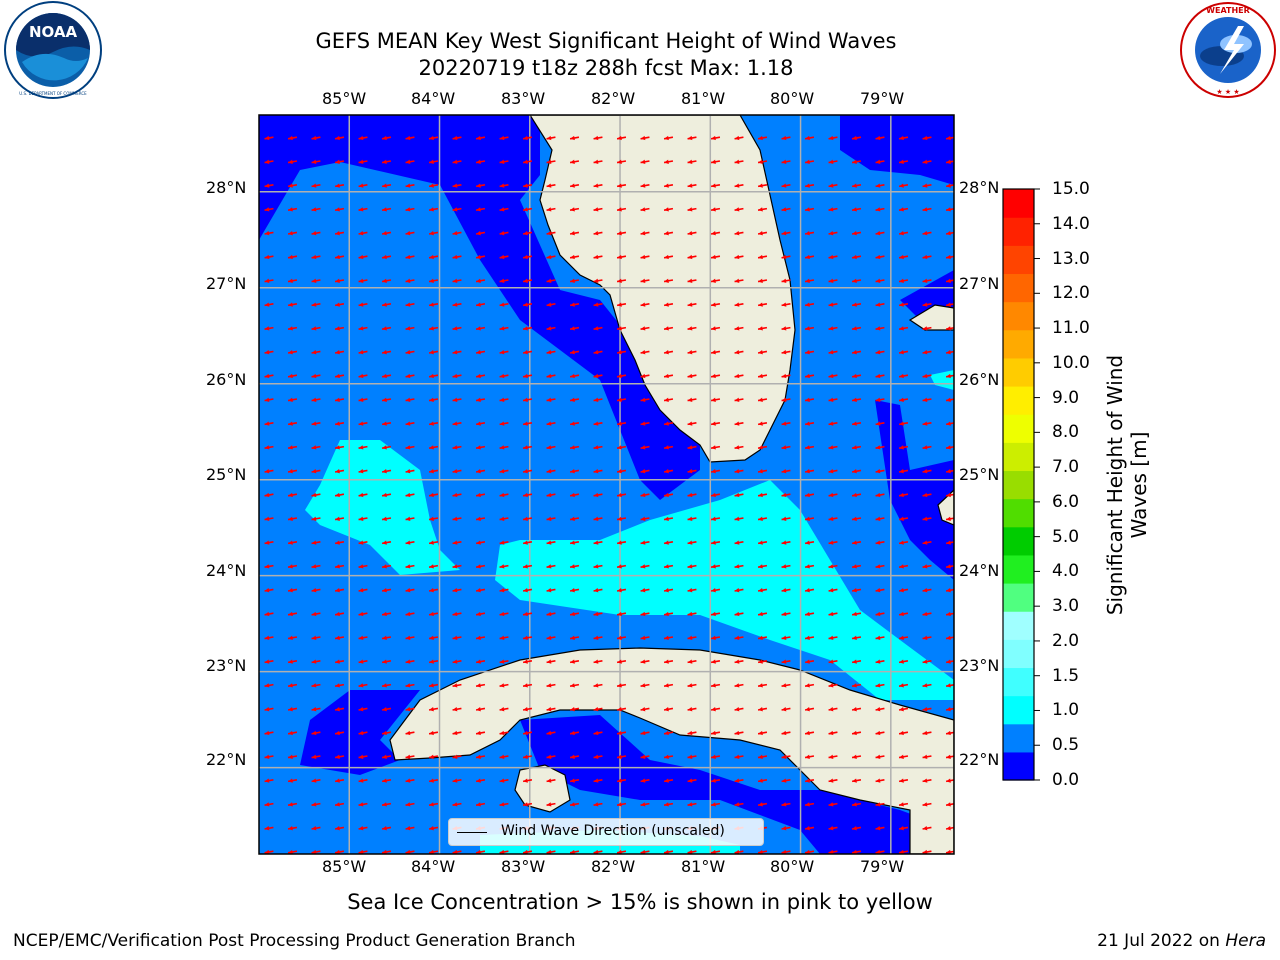  Describe the element at coordinates (1161, 941) in the screenshot. I see `footer-date-text: 21 Jul 2022 on` at that location.